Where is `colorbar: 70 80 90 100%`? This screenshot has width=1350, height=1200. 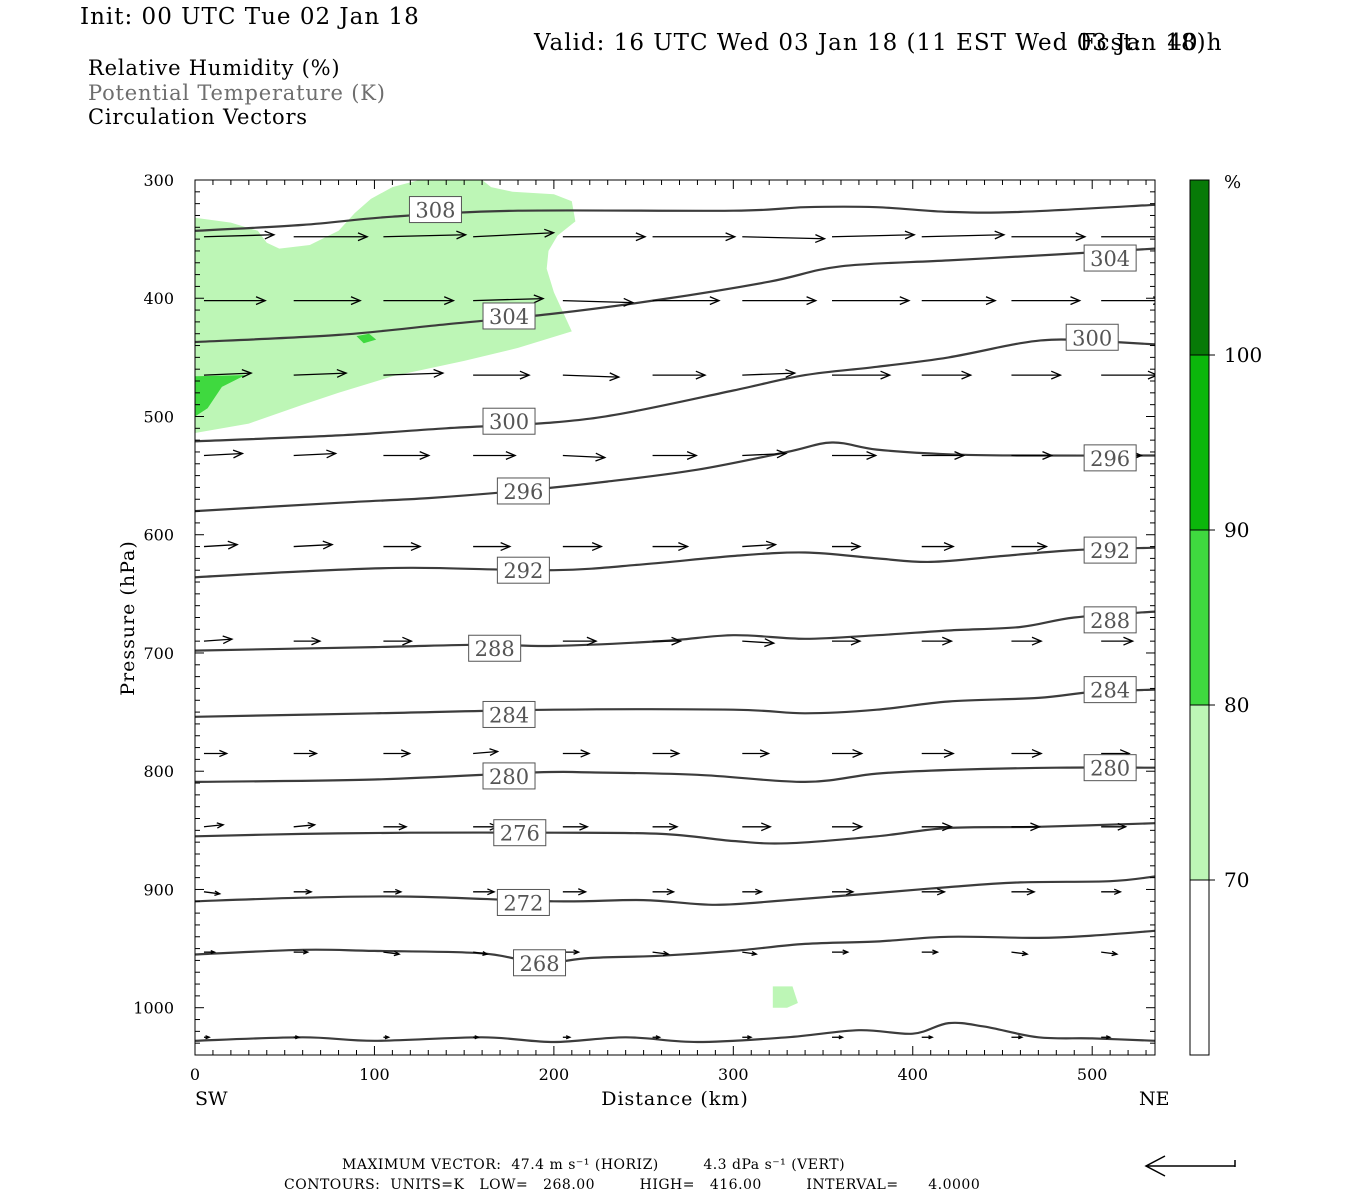
colorbar: 70 80 90 100% is located at coordinates (1225, 614).